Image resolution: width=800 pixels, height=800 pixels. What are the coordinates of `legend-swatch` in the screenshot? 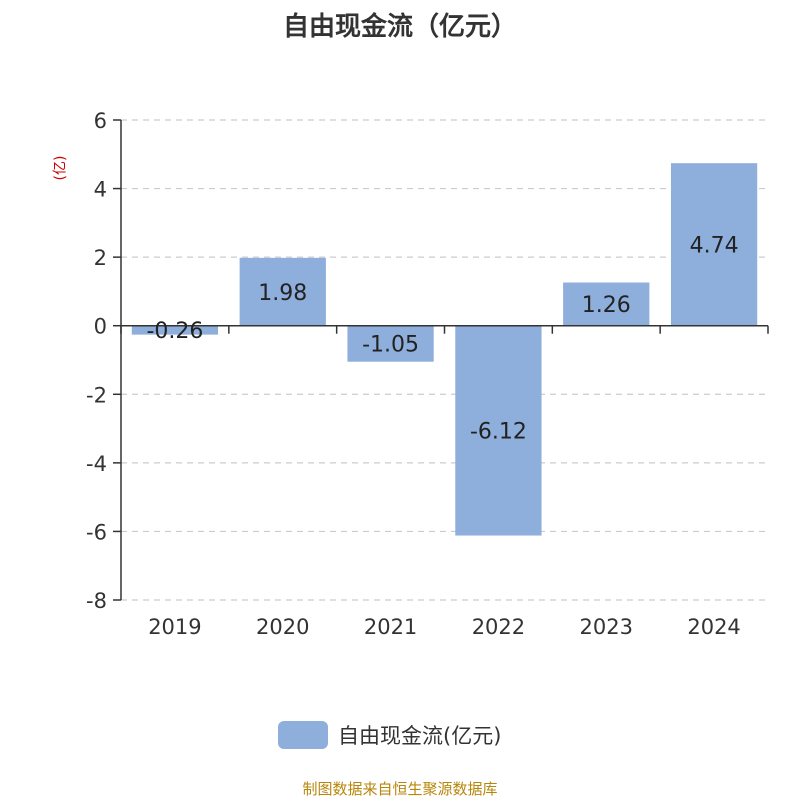 It's located at (303, 735).